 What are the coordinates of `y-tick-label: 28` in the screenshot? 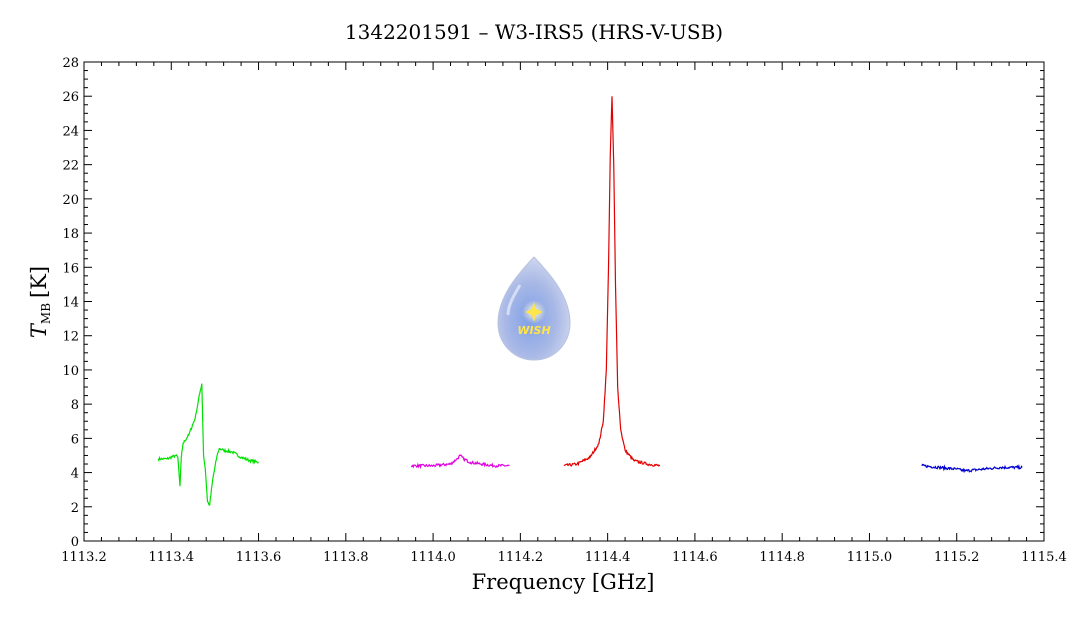 It's located at (70, 63).